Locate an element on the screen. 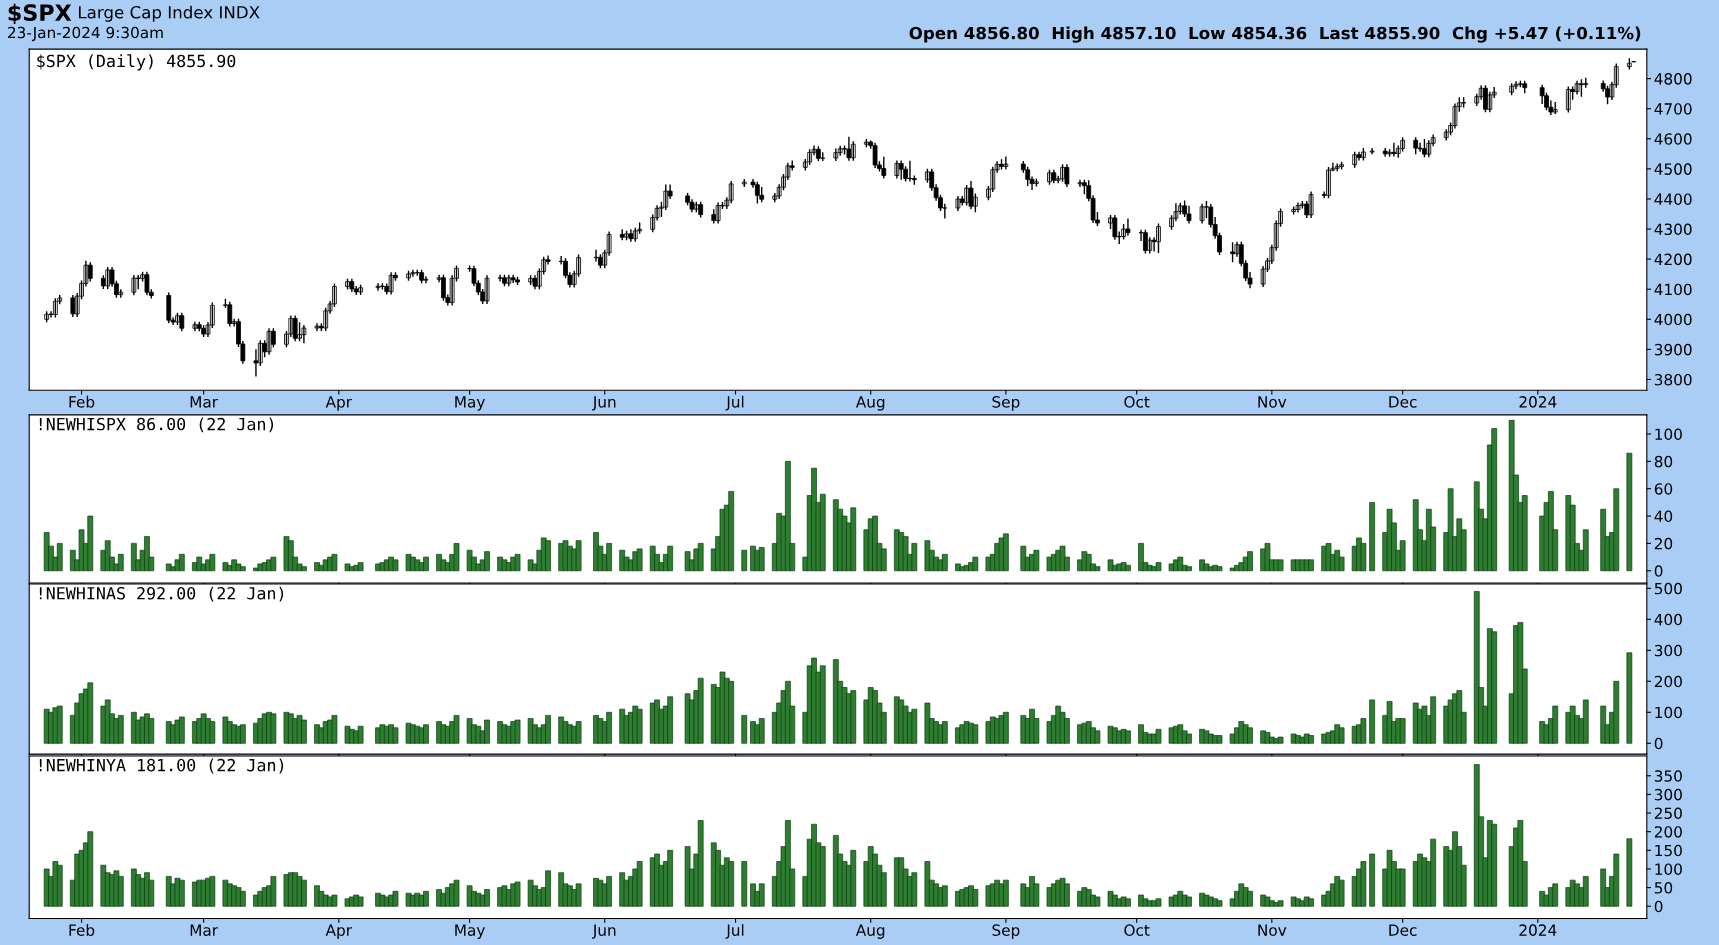  x-tick-label: Aug is located at coordinates (870, 403).